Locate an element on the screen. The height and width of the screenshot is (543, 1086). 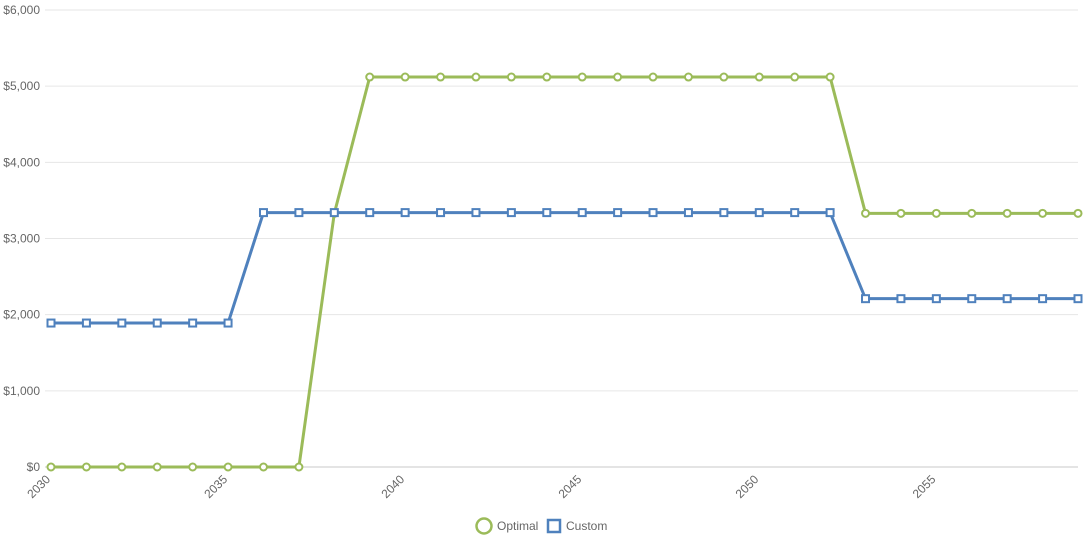
legend: Optimal Custom is located at coordinates (541, 526).